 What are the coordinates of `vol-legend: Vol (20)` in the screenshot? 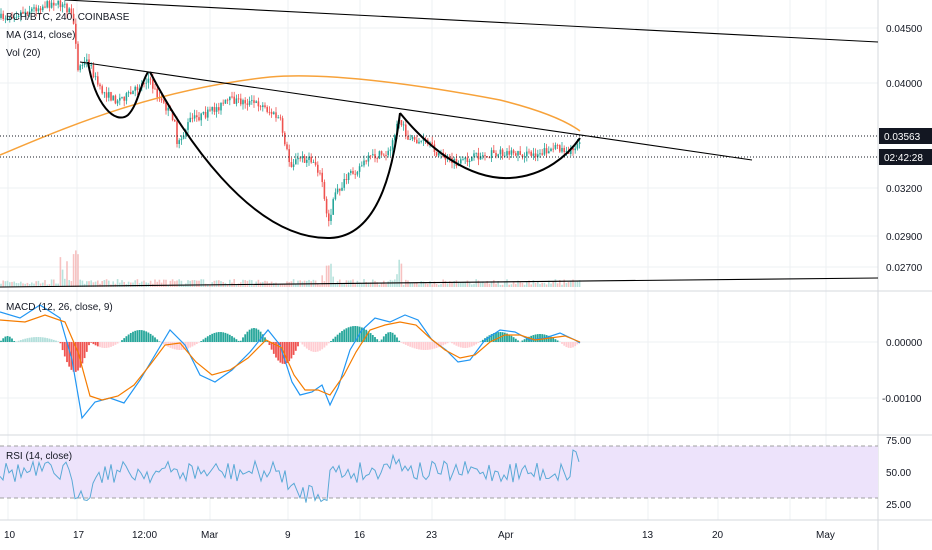 It's located at (23, 53).